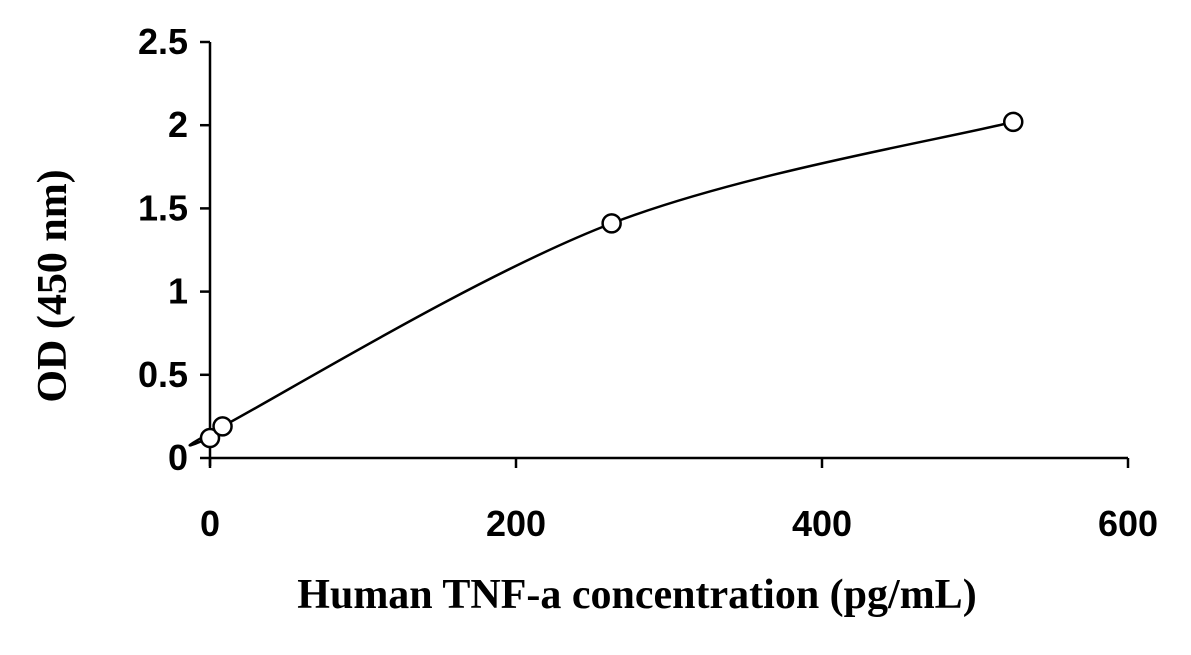 This screenshot has height=655, width=1191. What do you see at coordinates (178, 124) in the screenshot?
I see `y-tick-label: 2` at bounding box center [178, 124].